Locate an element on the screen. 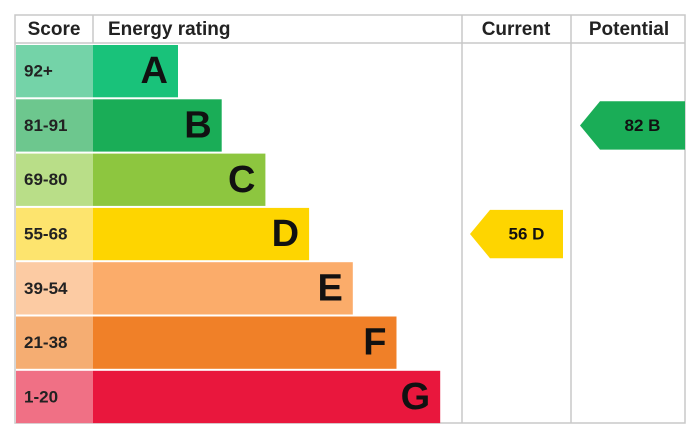 The image size is (700, 445). rating-letter: G is located at coordinates (416, 397).